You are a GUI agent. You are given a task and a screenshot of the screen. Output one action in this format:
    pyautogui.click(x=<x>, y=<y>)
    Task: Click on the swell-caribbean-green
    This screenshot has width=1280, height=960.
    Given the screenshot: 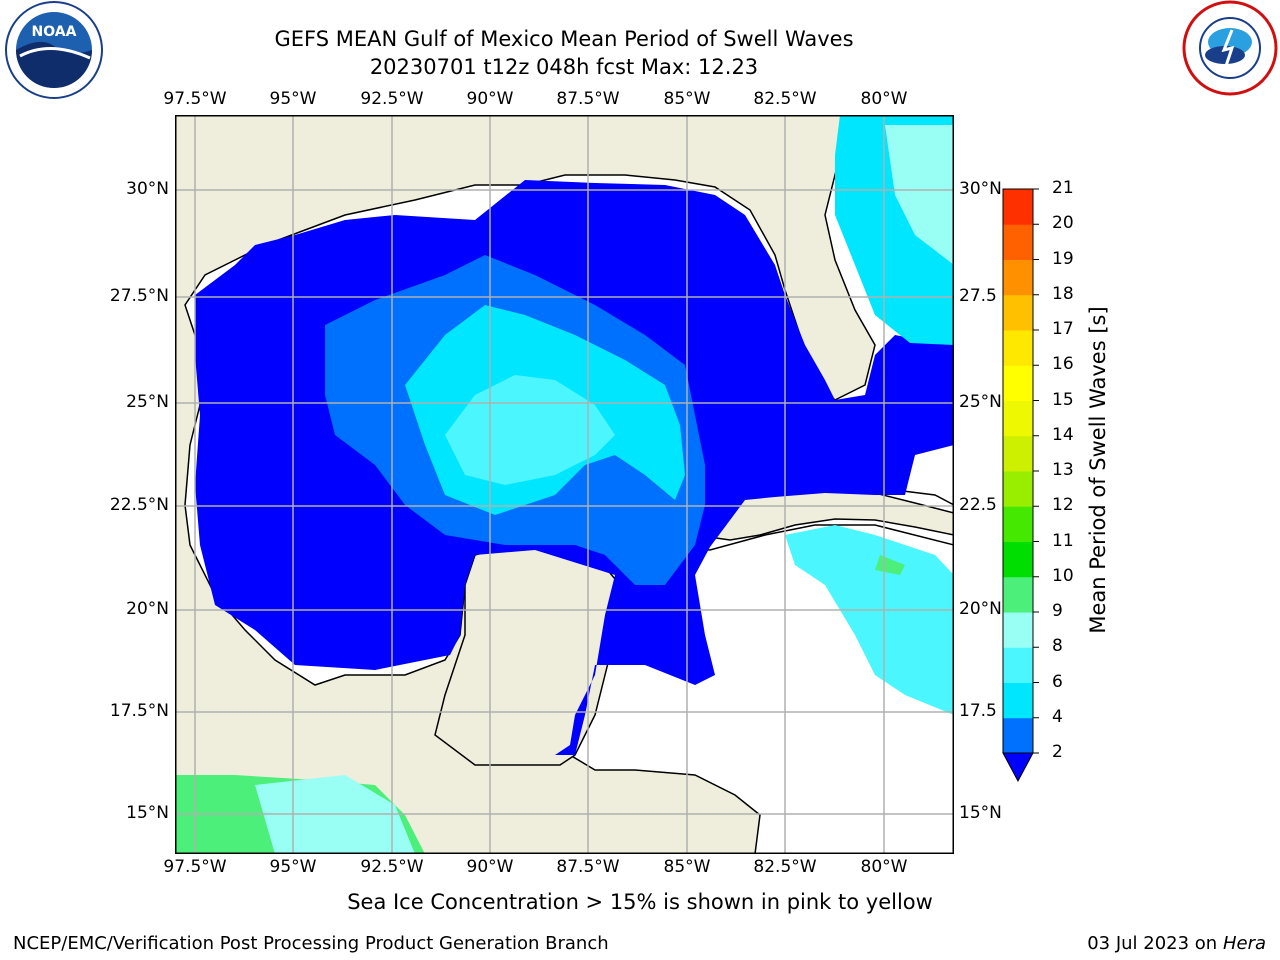 What is the action you would take?
    pyautogui.click(x=890, y=565)
    